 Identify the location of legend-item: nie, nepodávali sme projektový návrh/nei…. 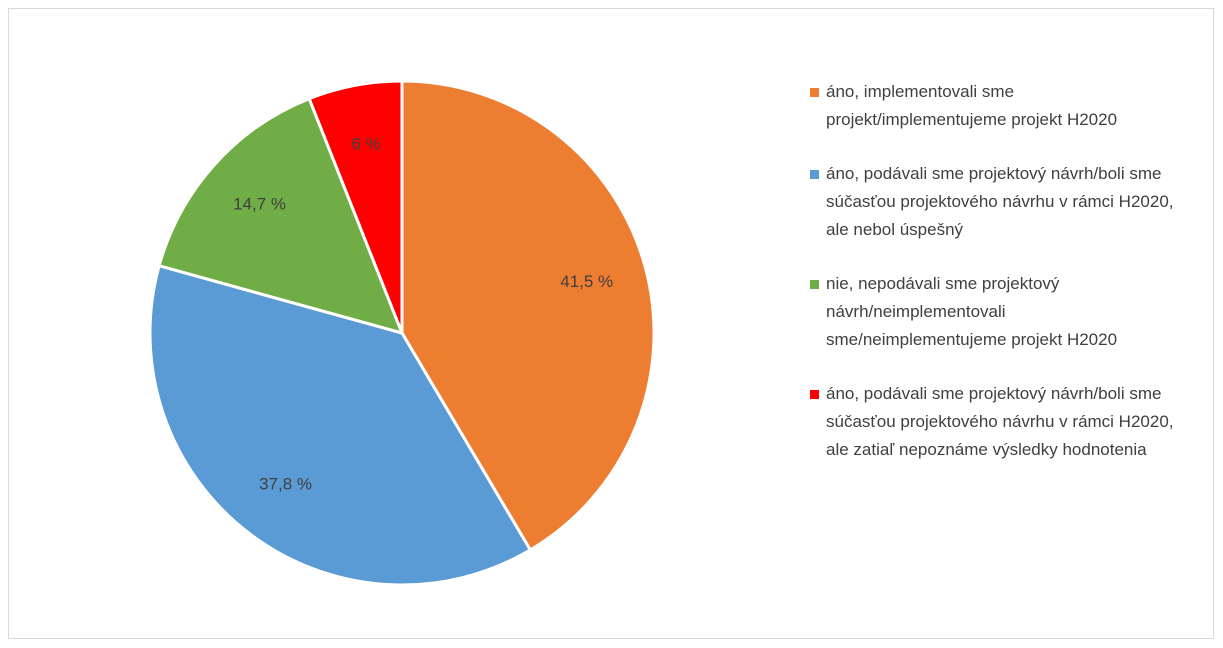
(995, 312).